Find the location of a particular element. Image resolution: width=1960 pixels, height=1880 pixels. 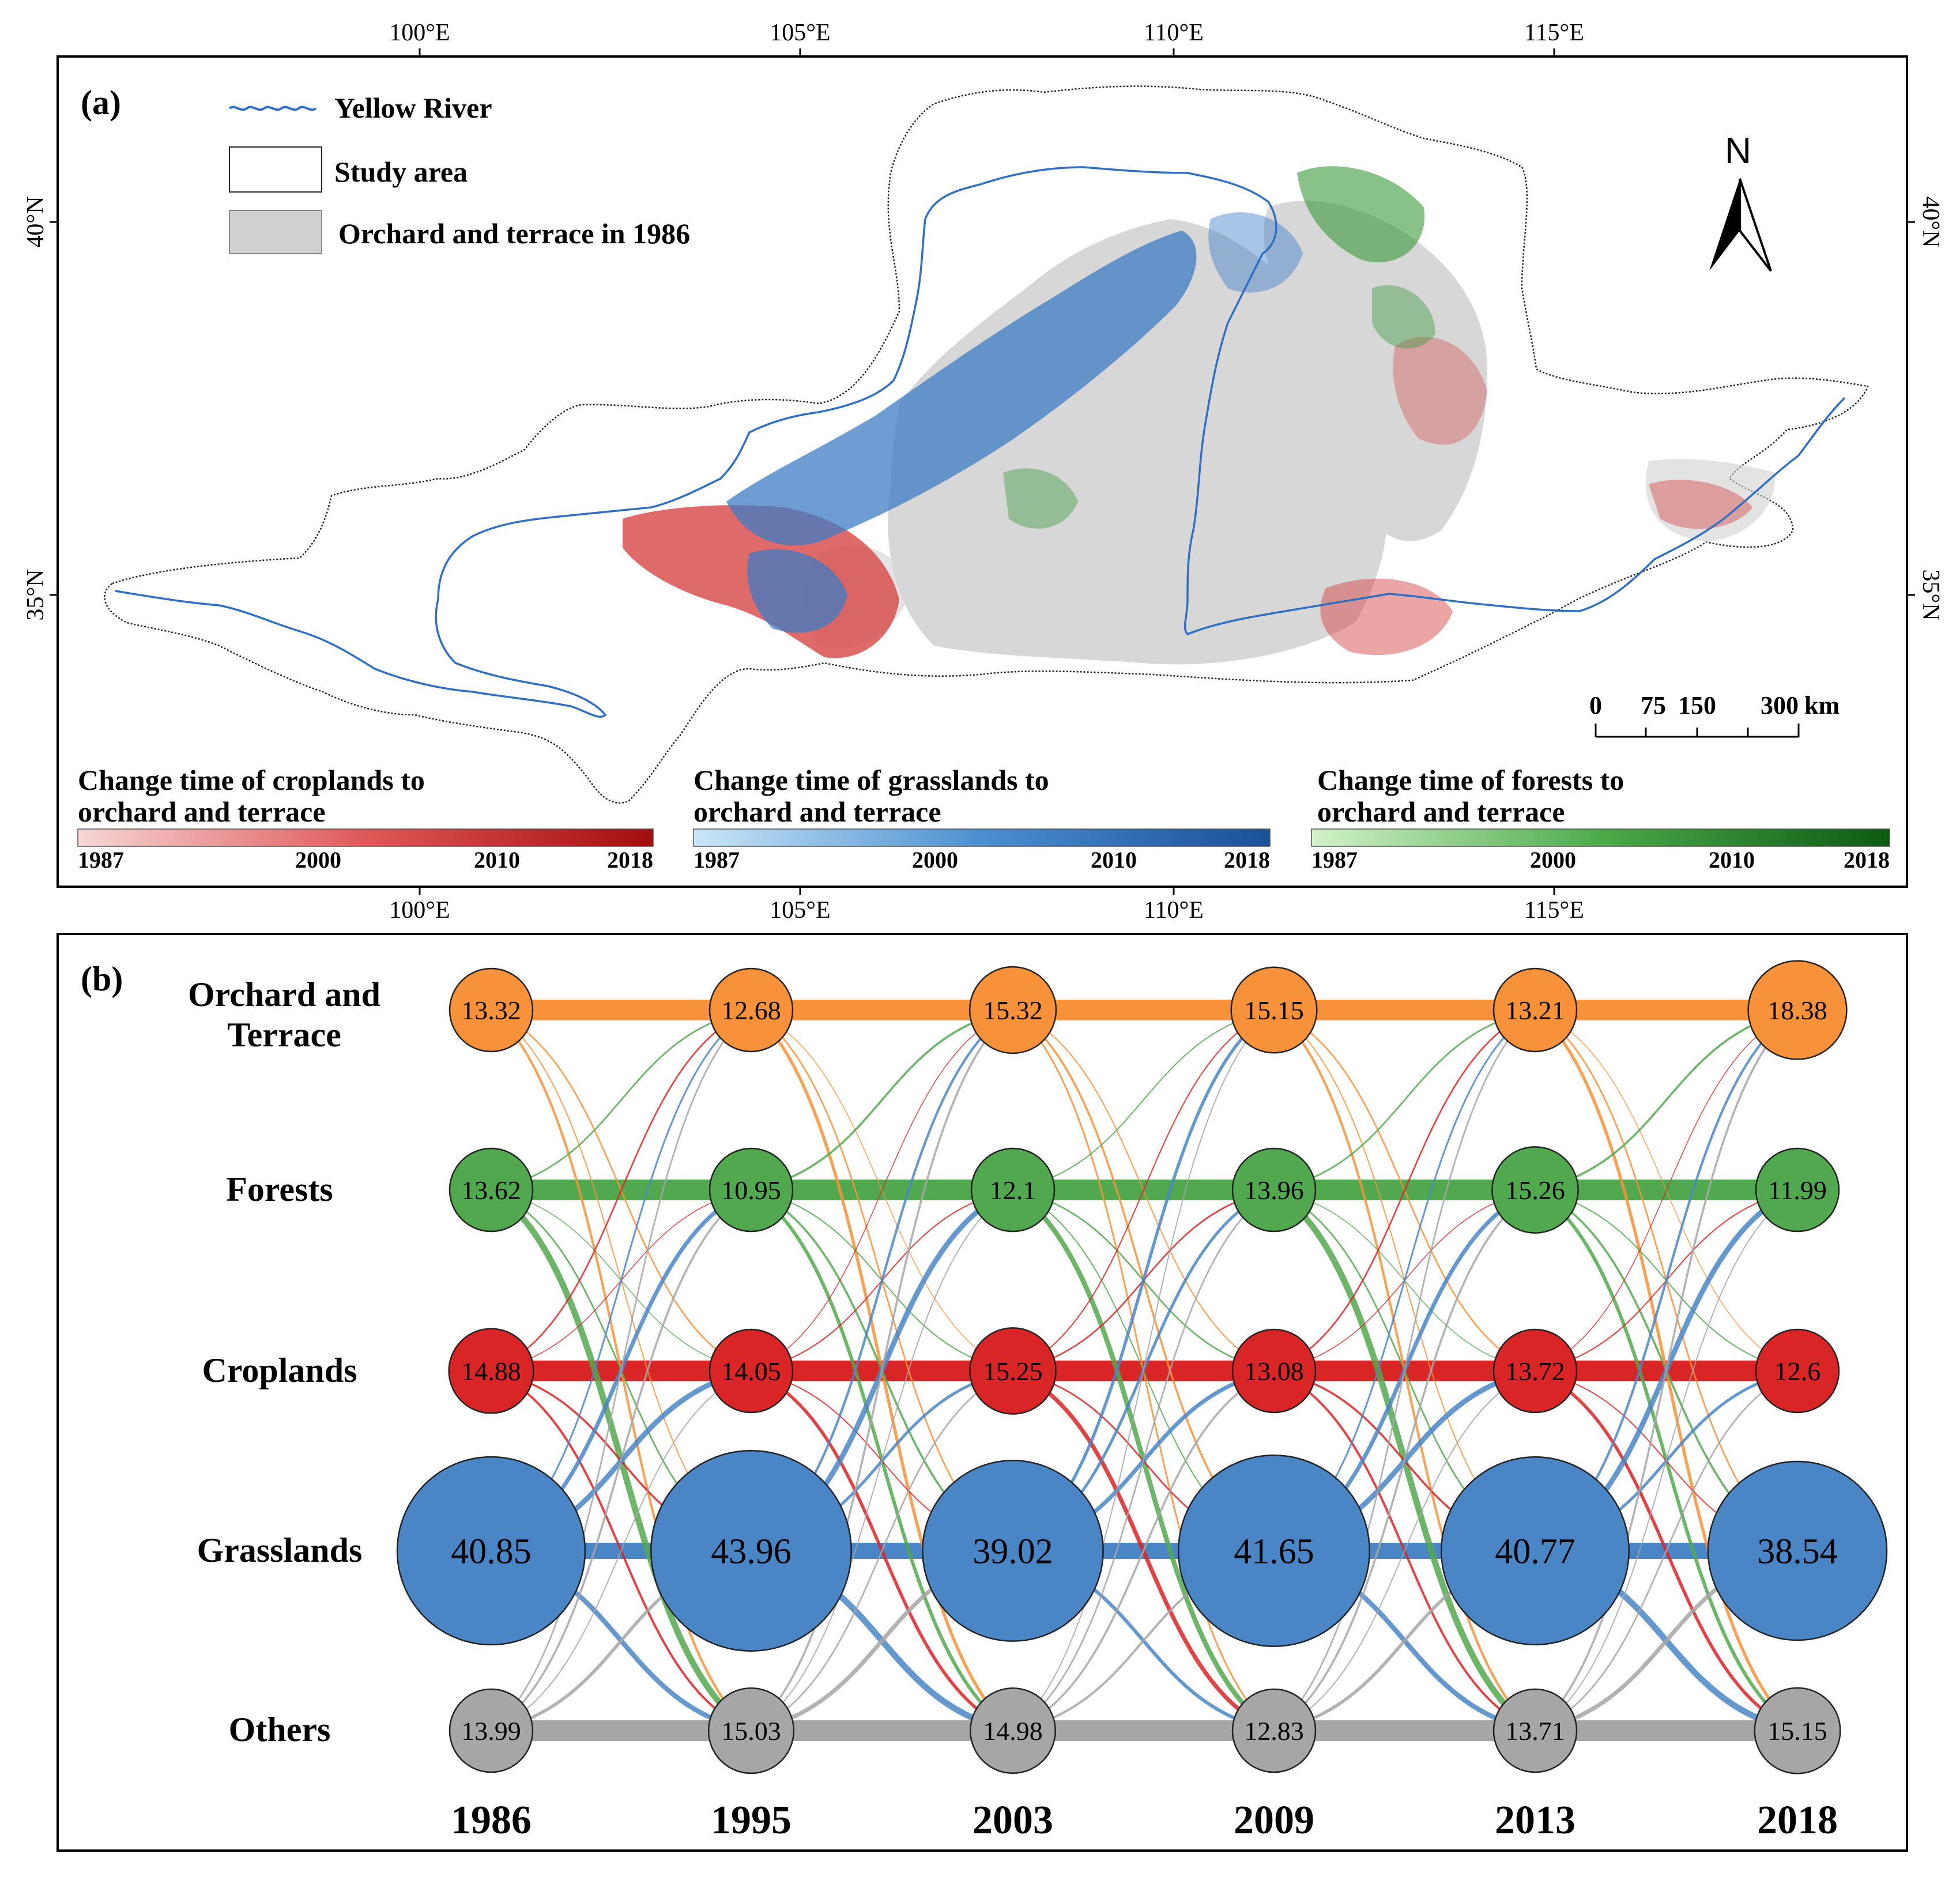

node-value-label: 14.88 is located at coordinates (491, 1371).